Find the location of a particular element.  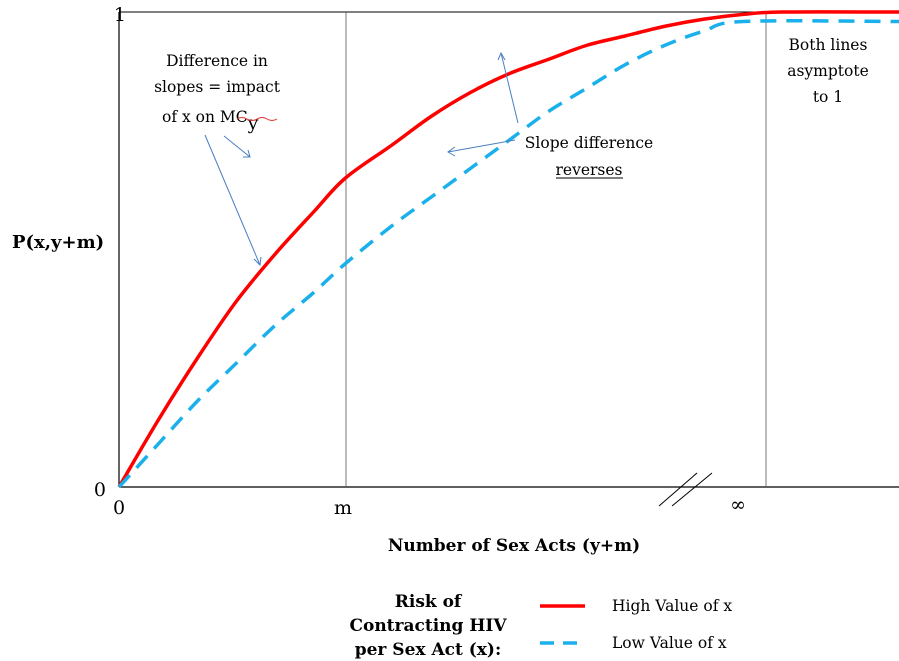

annotation-slopes-line3: of x on MCy is located at coordinates (210, 121).